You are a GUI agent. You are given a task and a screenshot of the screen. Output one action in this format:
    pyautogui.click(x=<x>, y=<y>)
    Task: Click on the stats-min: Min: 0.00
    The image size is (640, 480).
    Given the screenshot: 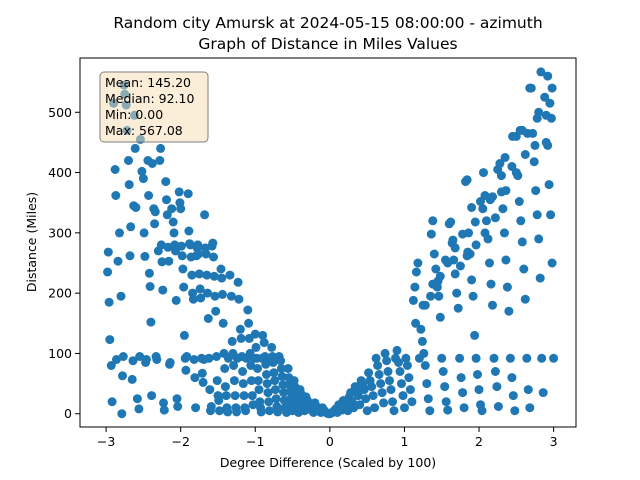 What is the action you would take?
    pyautogui.click(x=134, y=114)
    